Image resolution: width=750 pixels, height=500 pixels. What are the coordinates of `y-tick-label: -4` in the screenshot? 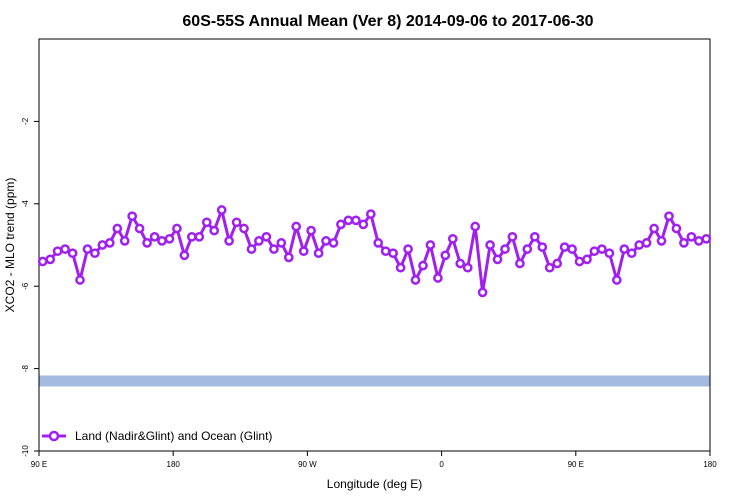 It's located at (25, 204).